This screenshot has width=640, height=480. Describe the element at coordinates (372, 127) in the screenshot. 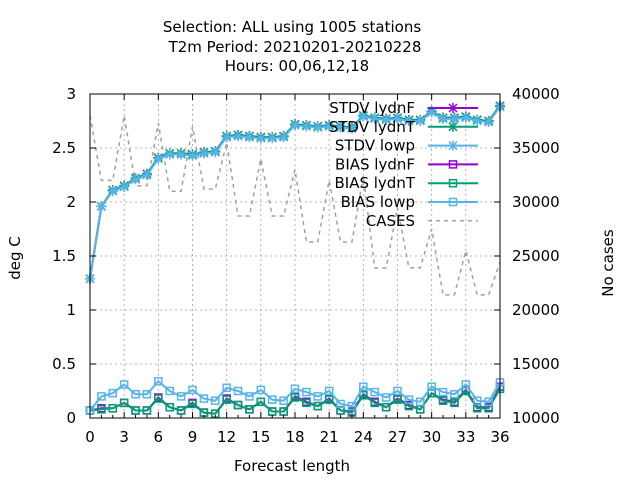

I see `legend-label: STDV lydnT` at that location.